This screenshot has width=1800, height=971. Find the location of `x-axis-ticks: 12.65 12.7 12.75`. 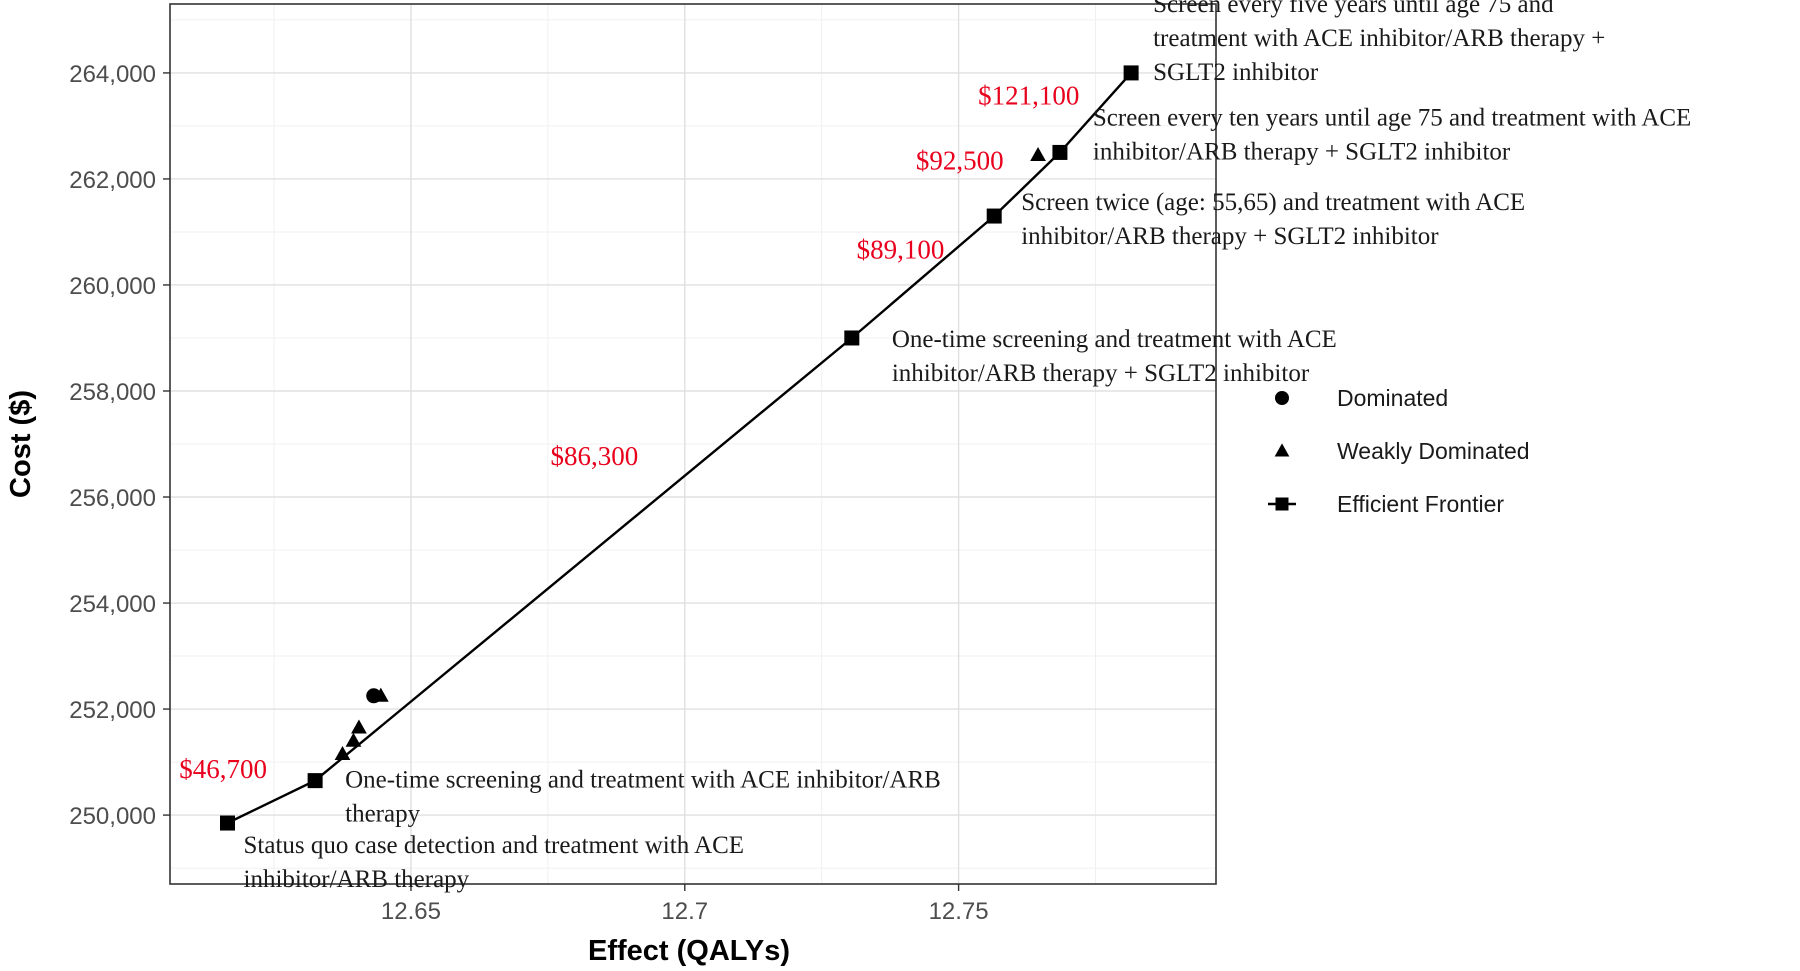

x-axis-ticks: 12.65 12.7 12.75 is located at coordinates (685, 904).